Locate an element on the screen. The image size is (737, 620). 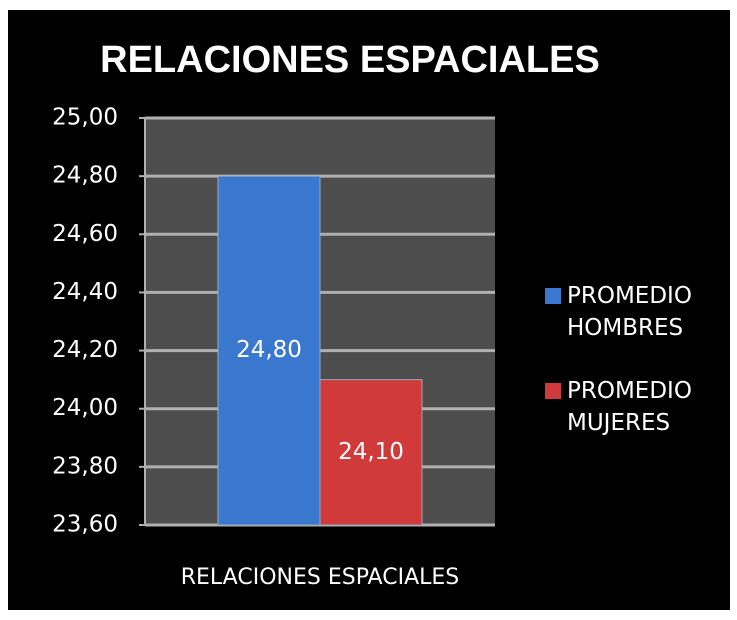
legend-label: PROMEDIO HOMBRES is located at coordinates (629, 312).